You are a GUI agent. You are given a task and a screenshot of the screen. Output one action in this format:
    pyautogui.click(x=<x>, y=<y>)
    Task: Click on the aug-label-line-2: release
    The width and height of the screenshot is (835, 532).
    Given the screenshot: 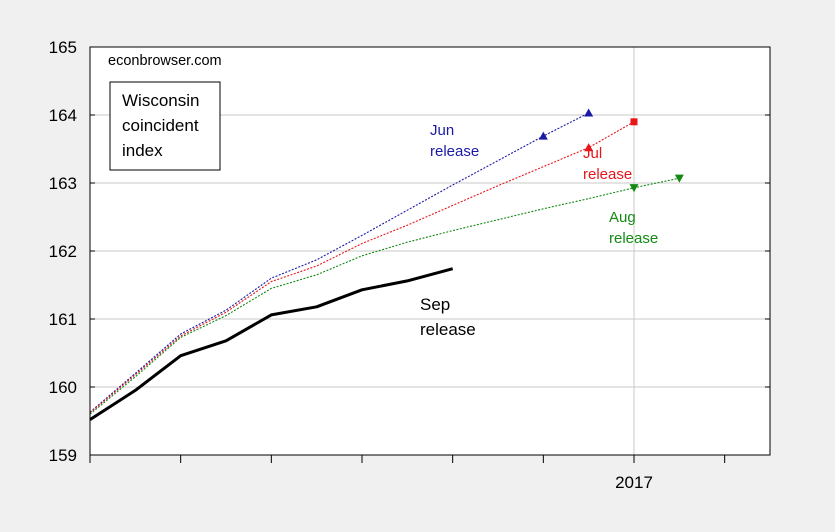 What is the action you would take?
    pyautogui.click(x=633, y=238)
    